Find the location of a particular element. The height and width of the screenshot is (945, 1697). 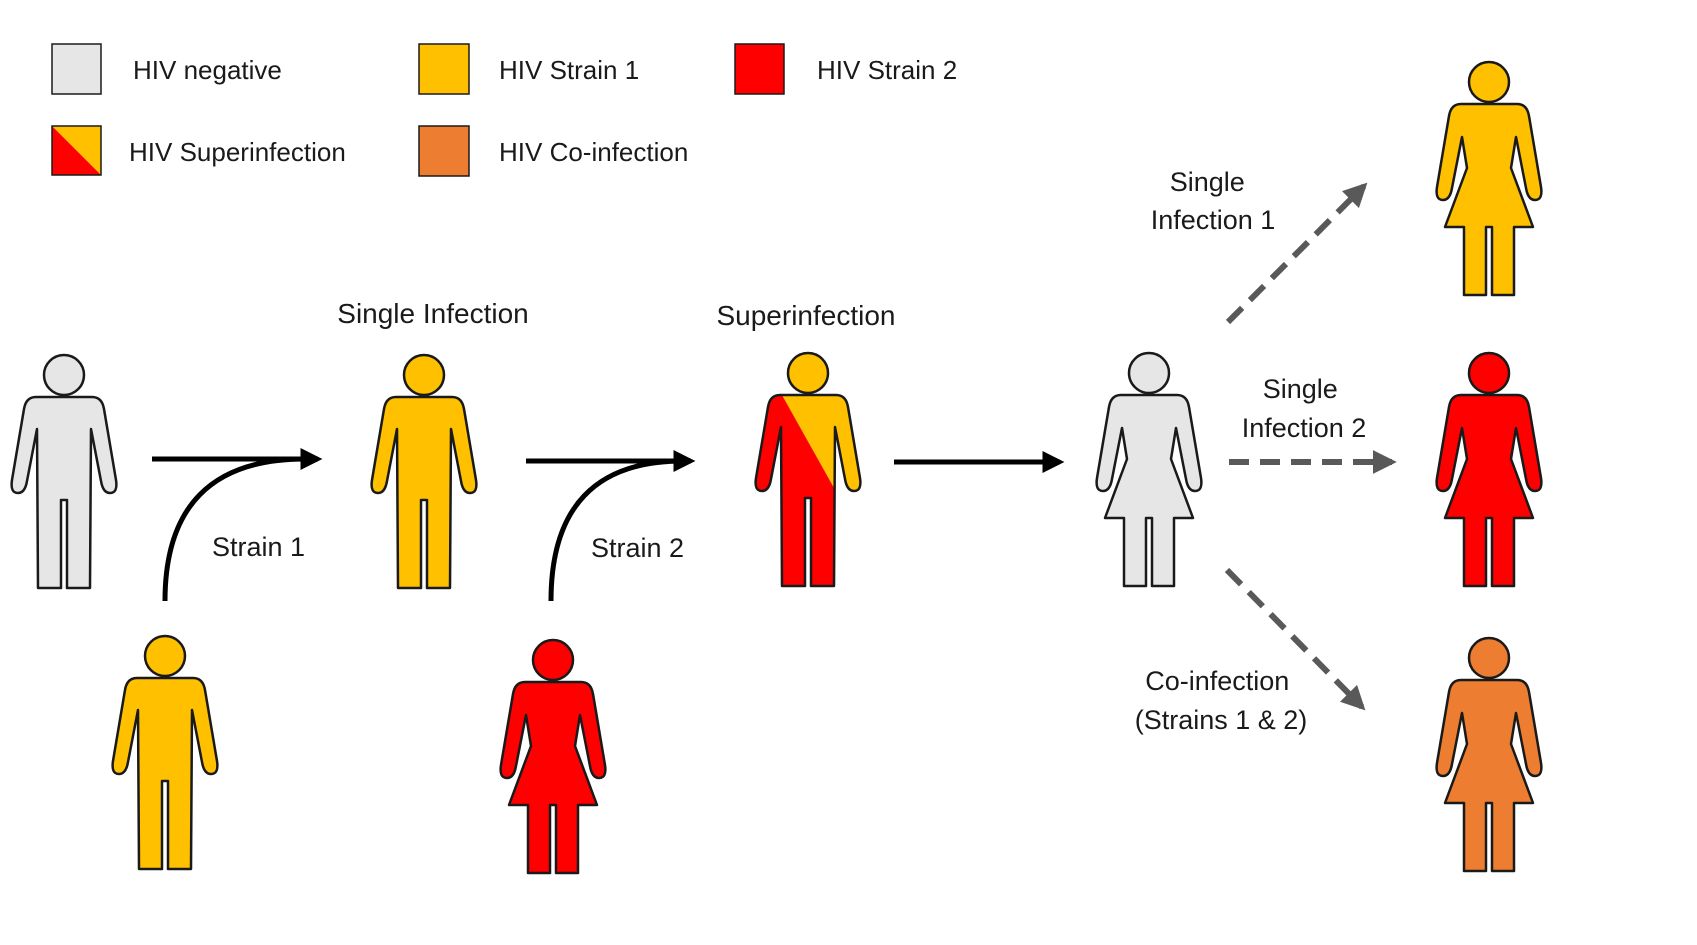

legend-label-strain-2: HIV Strain 2 is located at coordinates (887, 70).